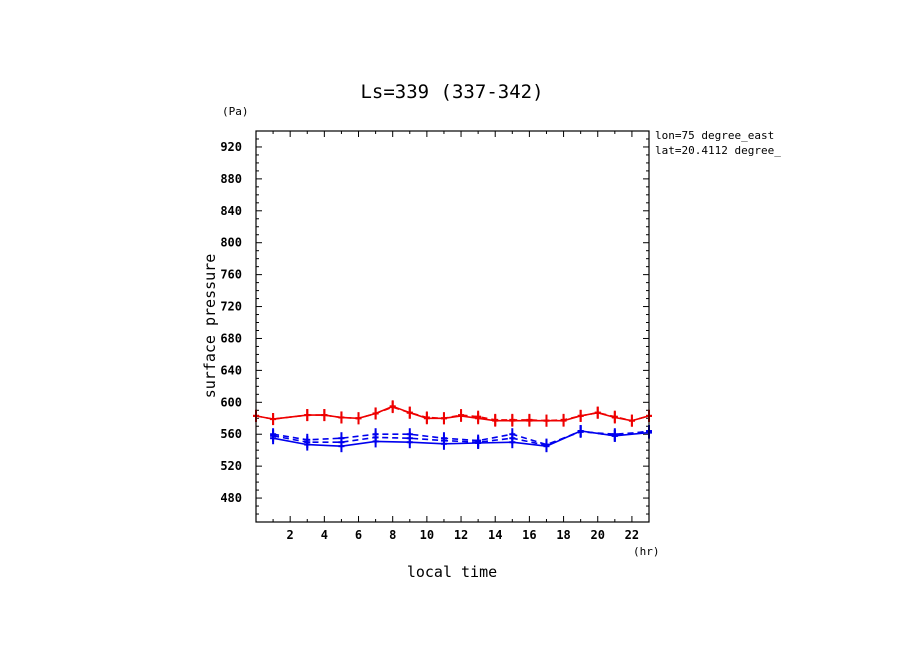 Image resolution: width=904 pixels, height=654 pixels. Describe the element at coordinates (718, 150) in the screenshot. I see `annotation-lat: lat=20.4112 degree_` at that location.